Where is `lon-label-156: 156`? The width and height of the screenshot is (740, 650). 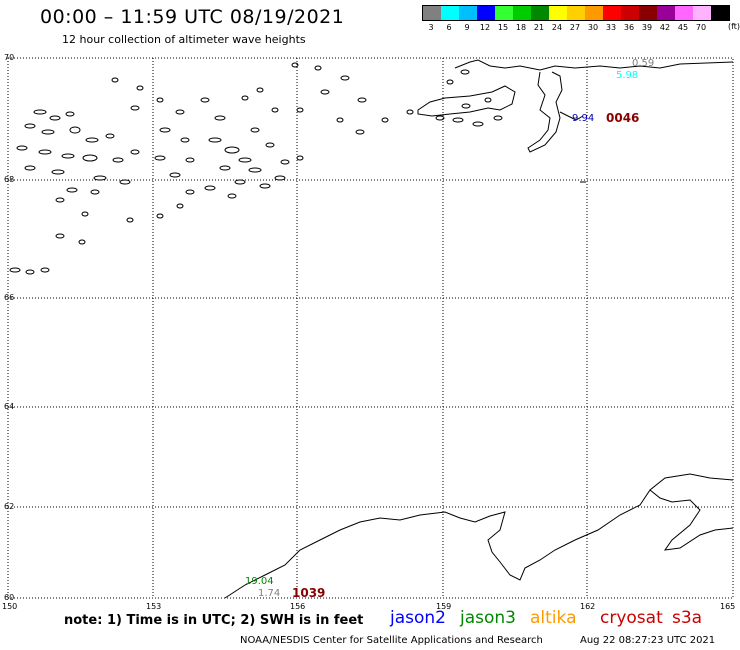
lon-label-156: 156 is located at coordinates (298, 606).